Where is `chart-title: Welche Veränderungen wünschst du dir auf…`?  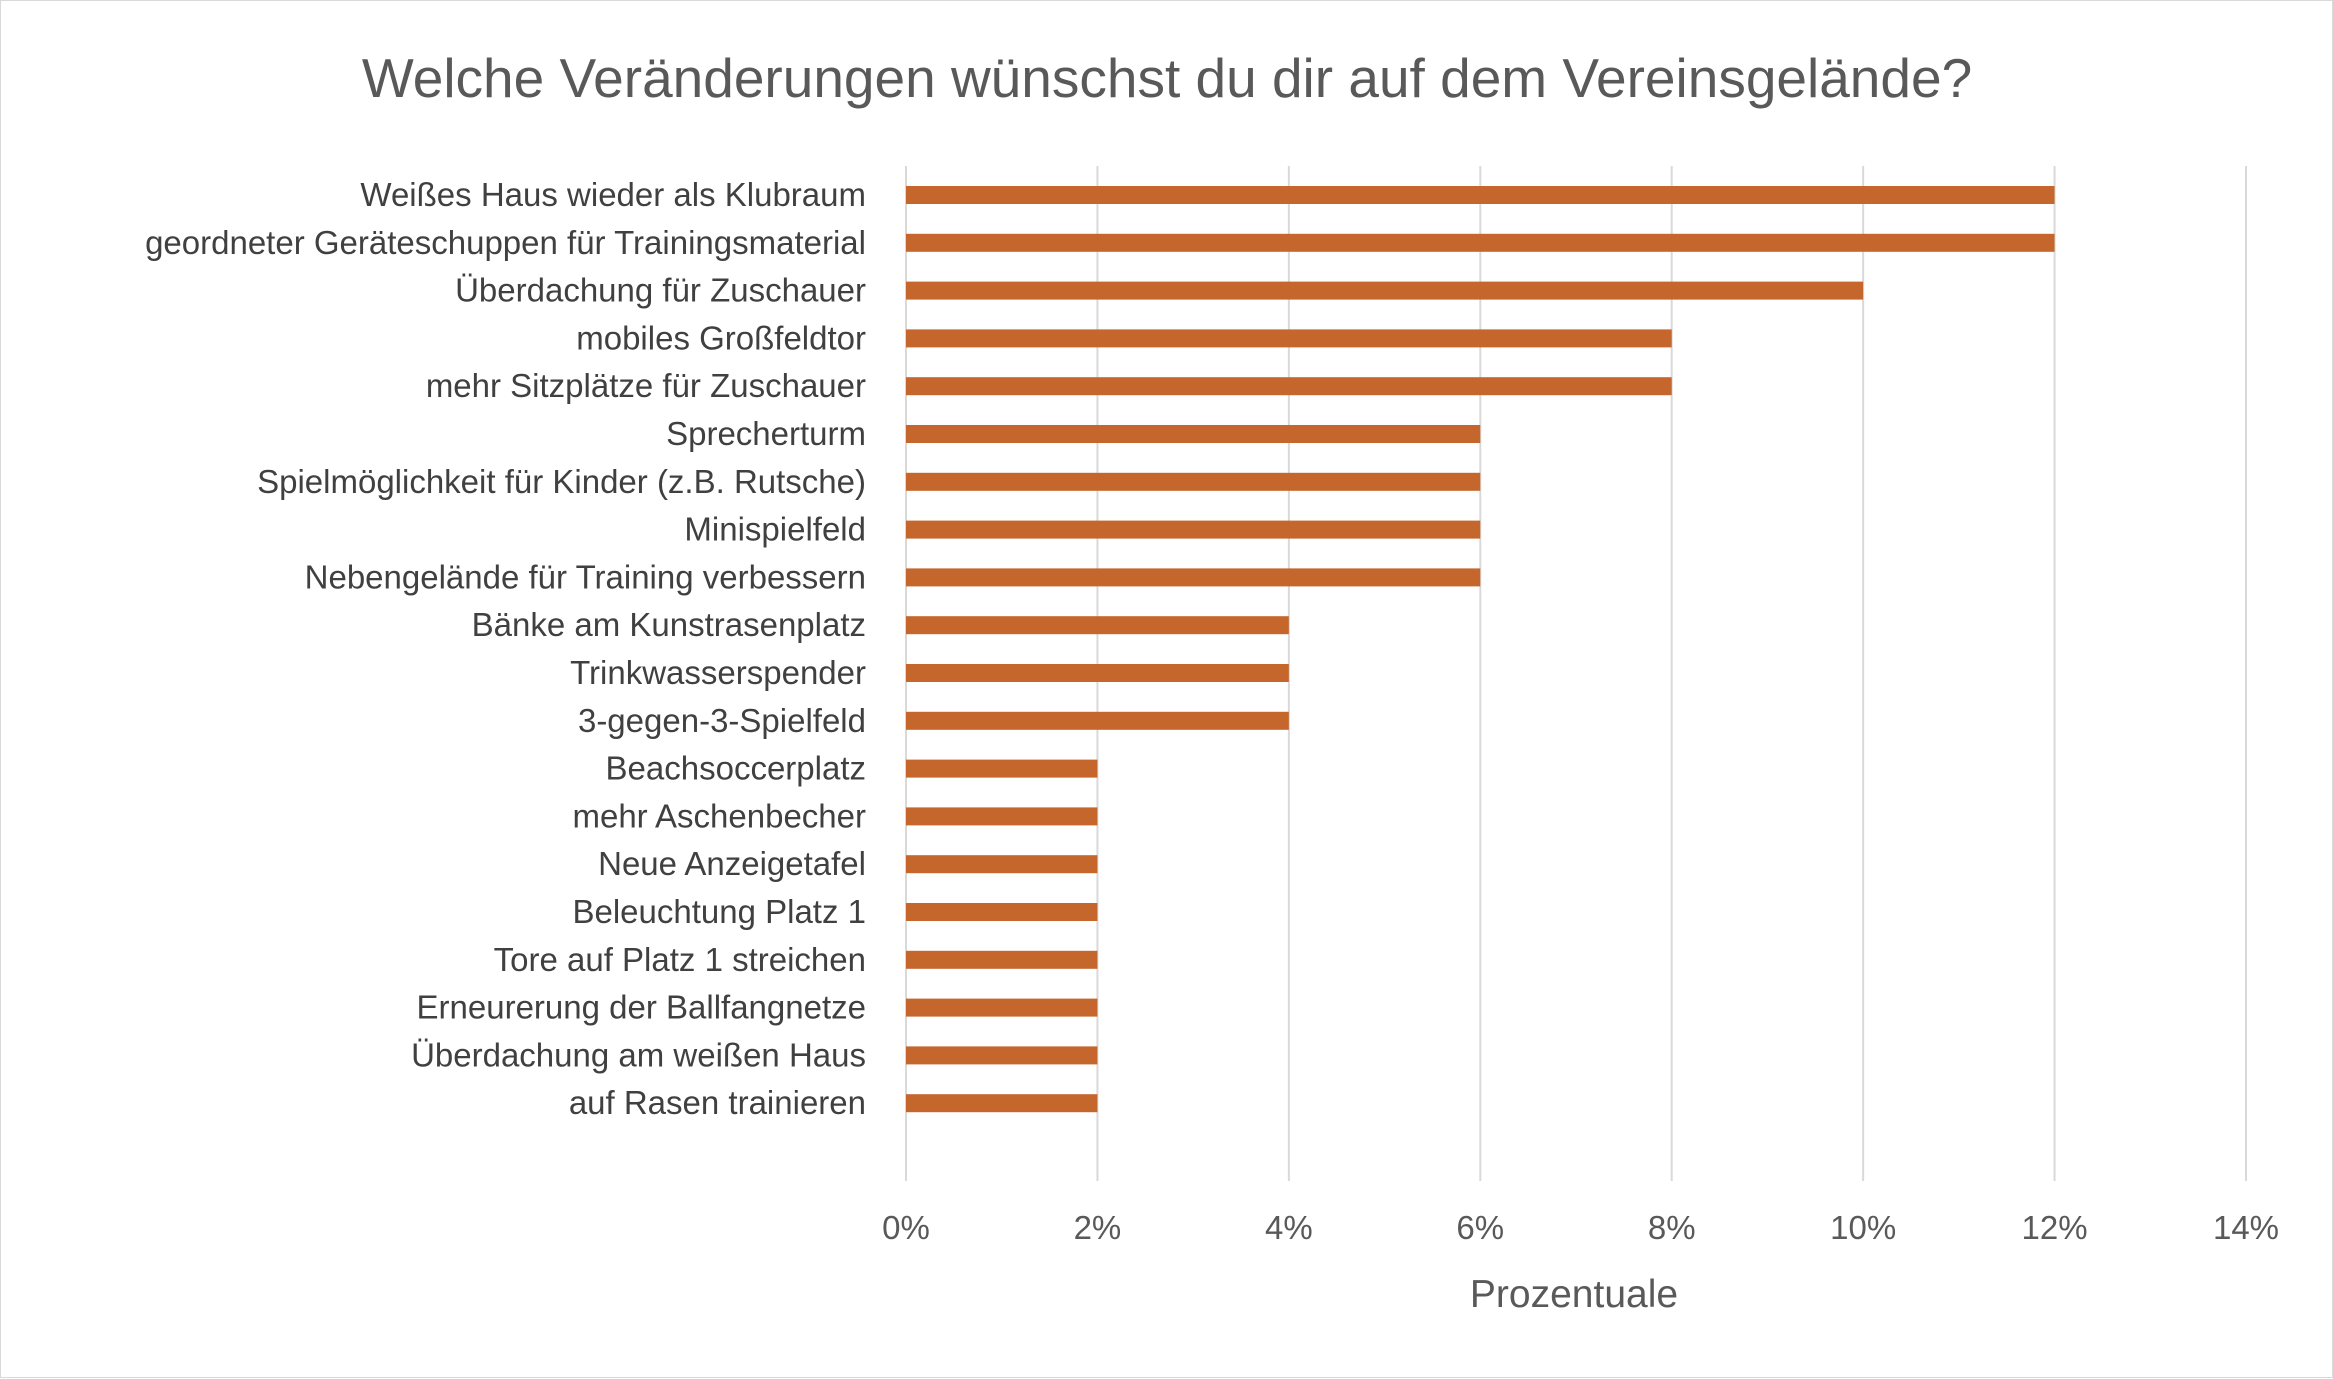 chart-title: Welche Veränderungen wünschst du dir auf… is located at coordinates (1167, 78).